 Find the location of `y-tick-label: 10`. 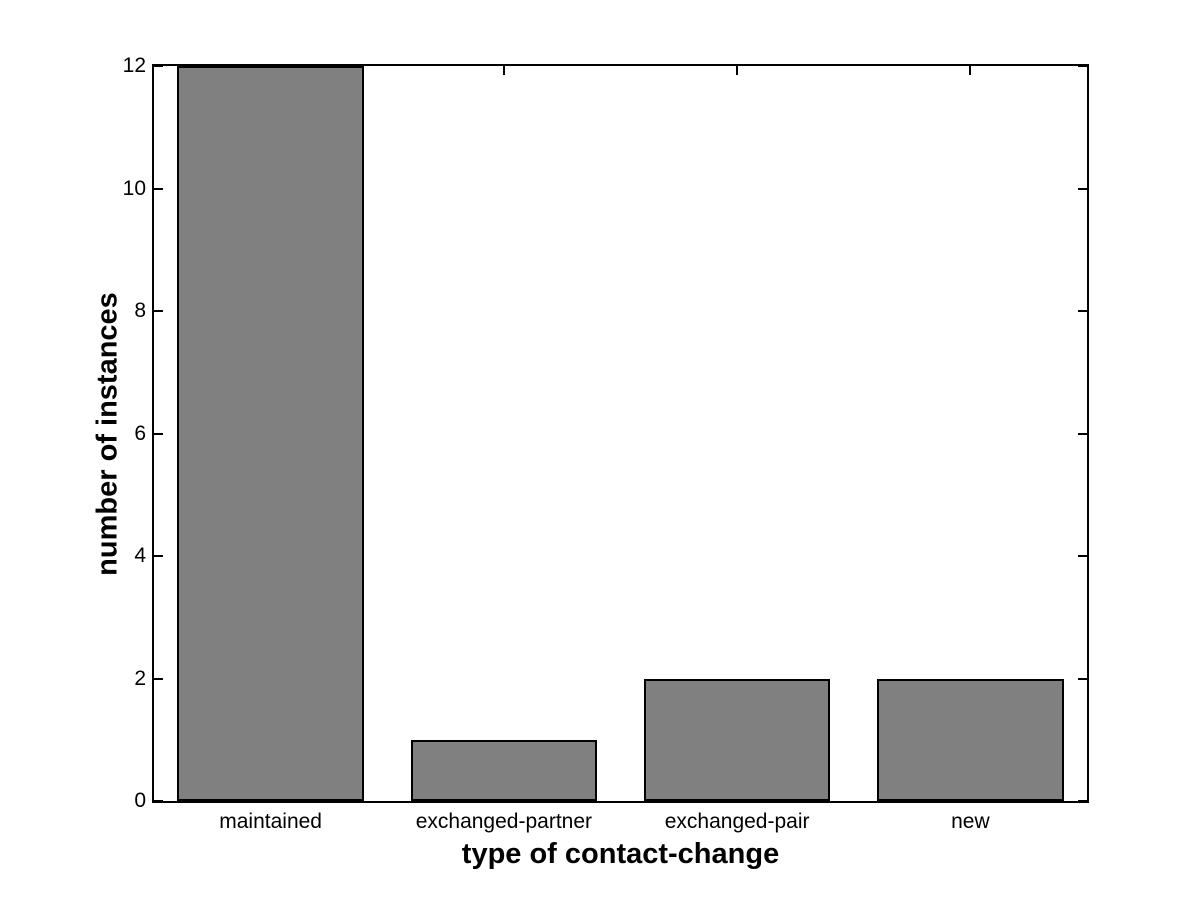

y-tick-label: 10 is located at coordinates (134, 188).